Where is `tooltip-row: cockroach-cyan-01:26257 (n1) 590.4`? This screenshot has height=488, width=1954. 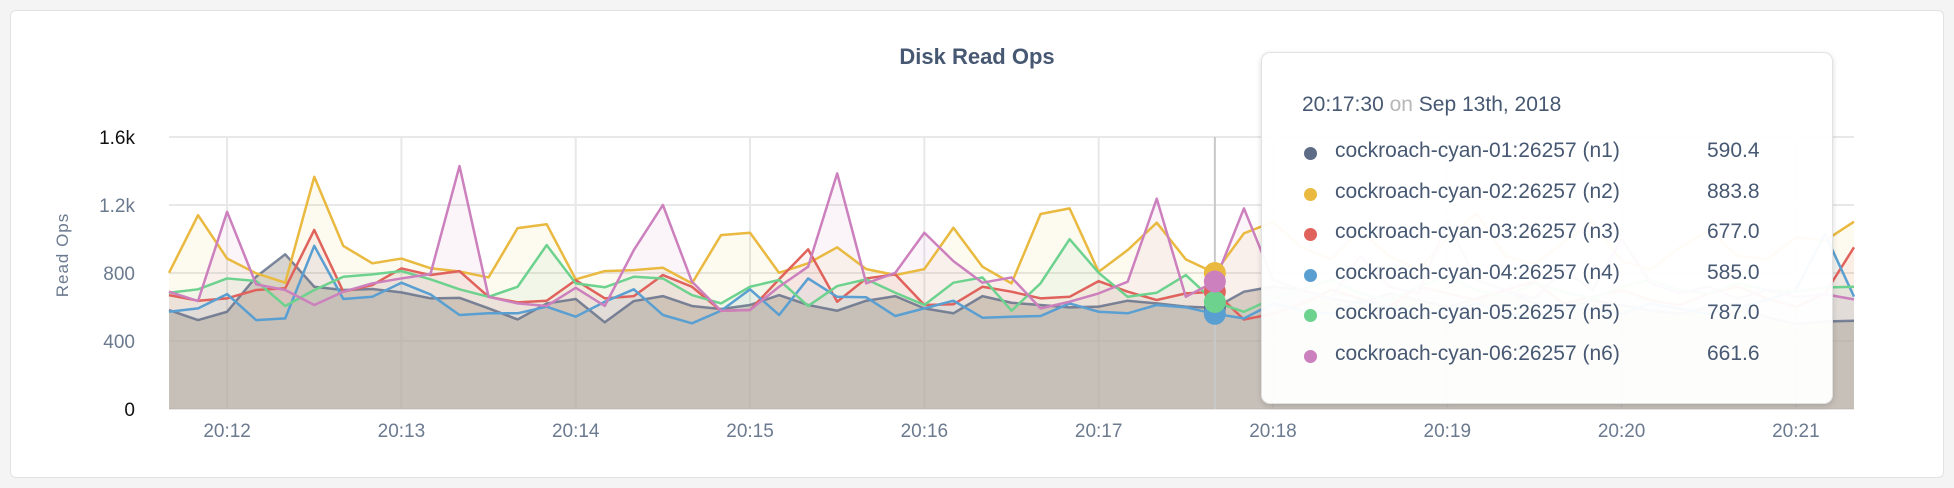 tooltip-row: cockroach-cyan-01:26257 (n1) 590.4 is located at coordinates (1552, 154).